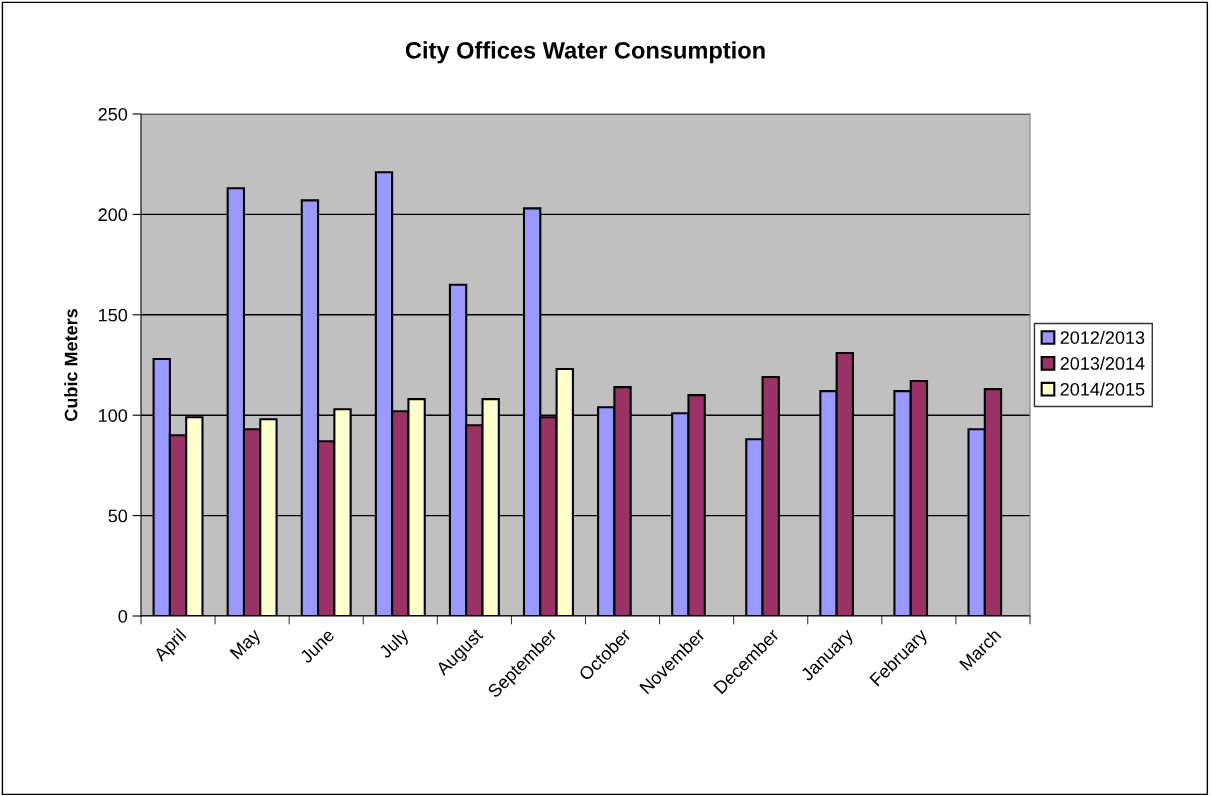  What do you see at coordinates (395, 644) in the screenshot?
I see `x-tick-label: July` at bounding box center [395, 644].